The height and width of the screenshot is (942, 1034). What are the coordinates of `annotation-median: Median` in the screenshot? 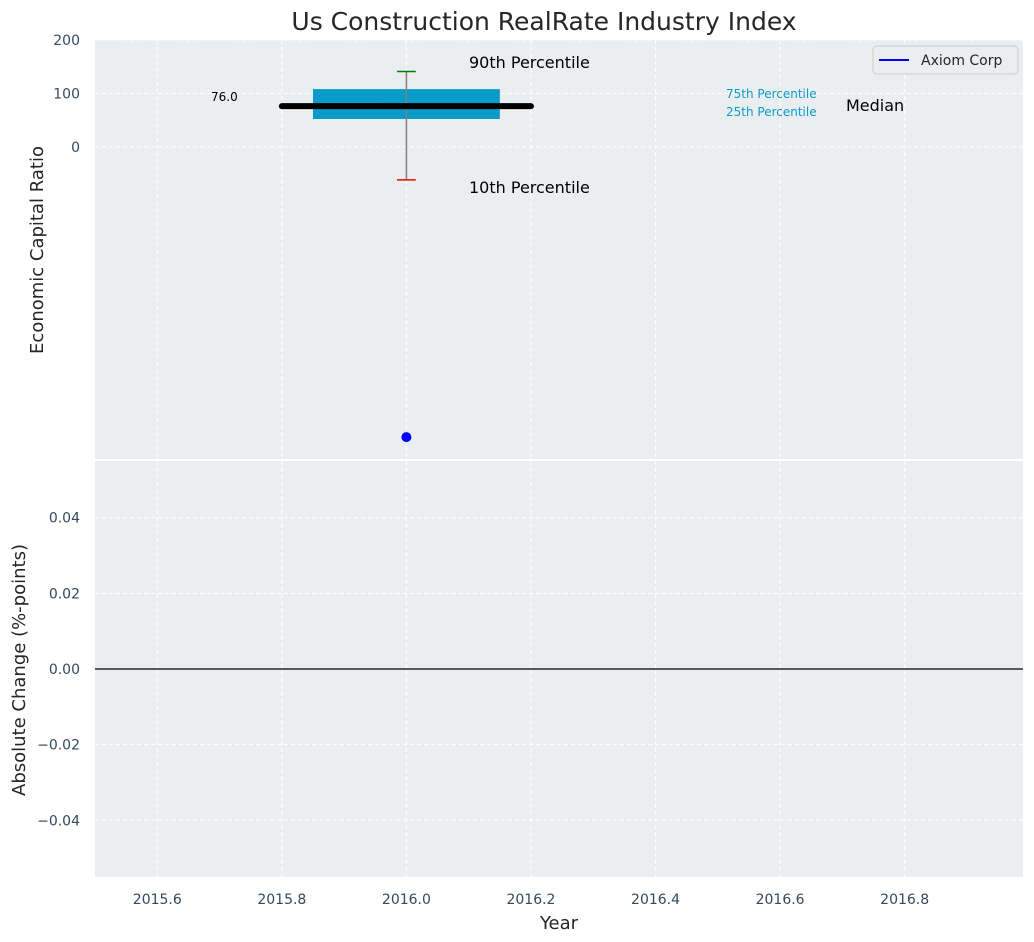 It's located at (875, 105).